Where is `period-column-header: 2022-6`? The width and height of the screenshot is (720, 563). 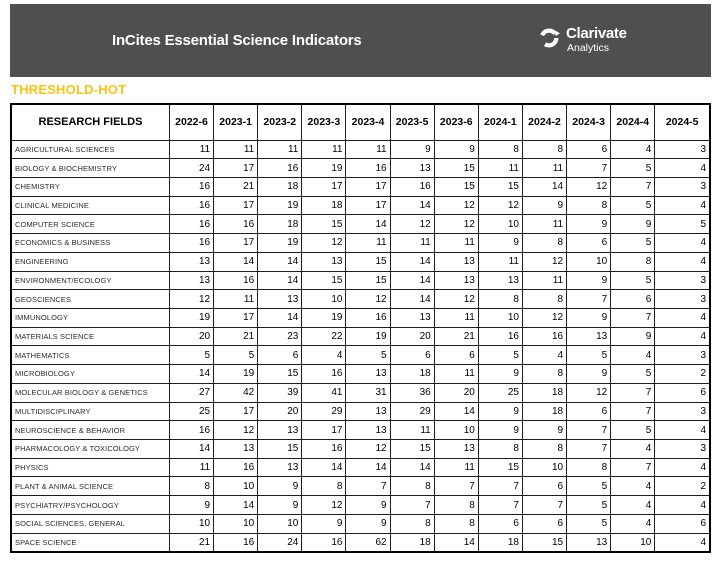
period-column-header: 2022-6 is located at coordinates (191, 122).